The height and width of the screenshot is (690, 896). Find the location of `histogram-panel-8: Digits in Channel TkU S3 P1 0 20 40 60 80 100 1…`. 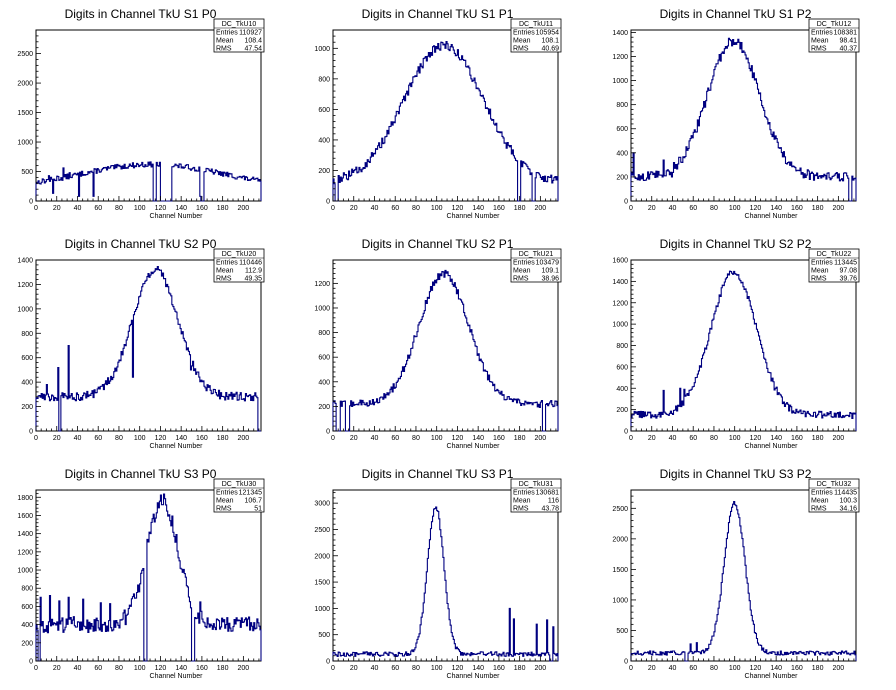

histogram-panel-8: Digits in Channel TkU S3 P1 0 20 40 60 80 100 1… is located at coordinates (438, 573).